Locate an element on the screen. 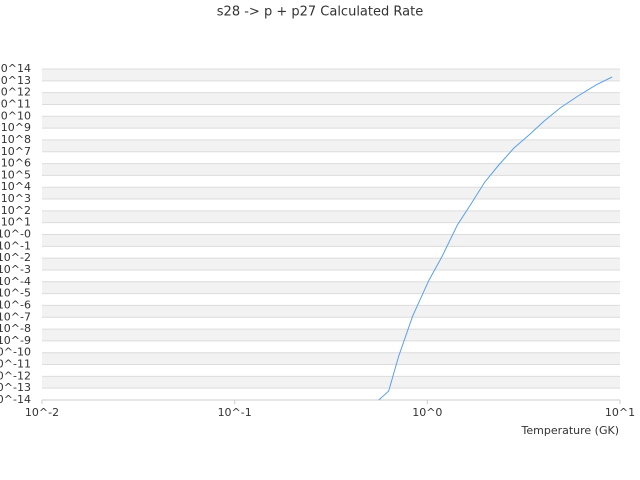  y-tick-label: 10^14 is located at coordinates (15, 68).